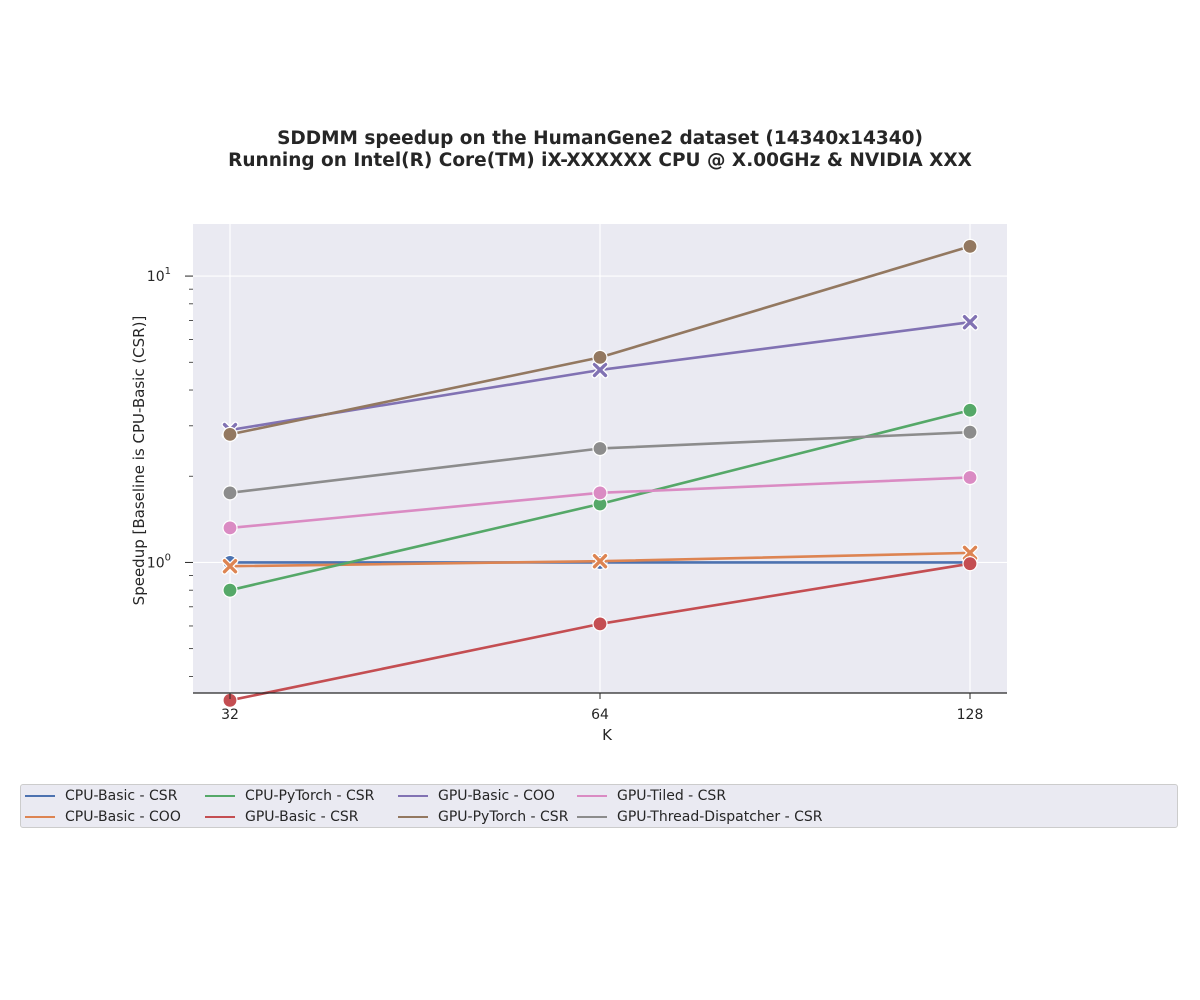 This screenshot has width=1200, height=1000. I want to click on x-axis-label: K, so click(607, 735).